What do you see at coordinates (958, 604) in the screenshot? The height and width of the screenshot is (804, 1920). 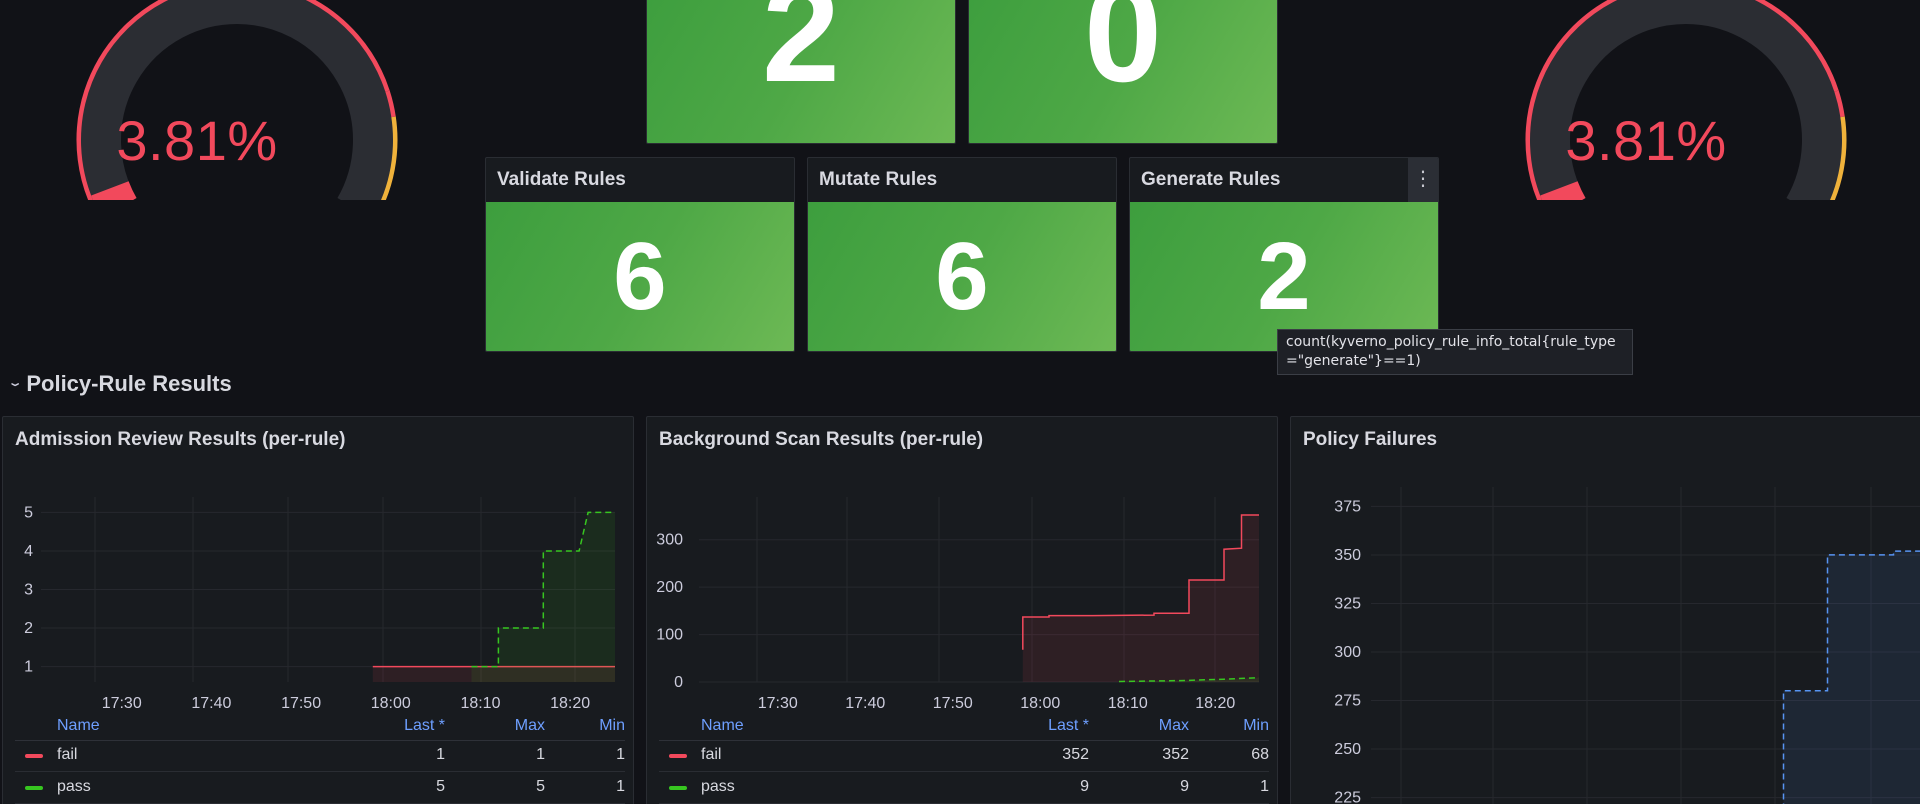 I see `timeseries-chart: 0 100 200 300 17:30 17:40 17:50 18:00 18:10 18:20` at bounding box center [958, 604].